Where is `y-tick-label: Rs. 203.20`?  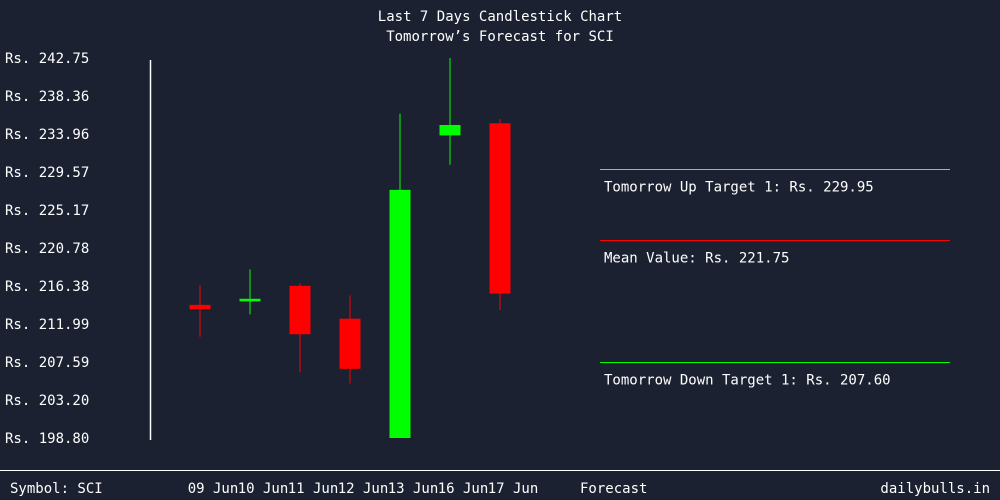
y-tick-label: Rs. 203.20 is located at coordinates (47, 401).